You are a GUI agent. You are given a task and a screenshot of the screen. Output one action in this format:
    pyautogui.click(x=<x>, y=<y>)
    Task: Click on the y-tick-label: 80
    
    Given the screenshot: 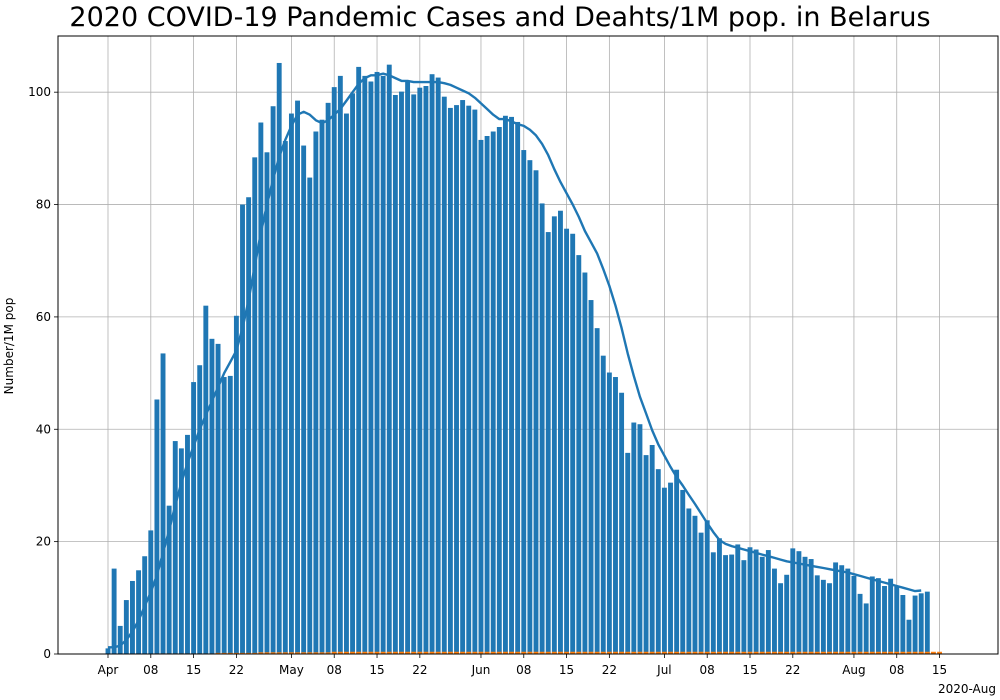 What is the action you would take?
    pyautogui.click(x=43, y=205)
    